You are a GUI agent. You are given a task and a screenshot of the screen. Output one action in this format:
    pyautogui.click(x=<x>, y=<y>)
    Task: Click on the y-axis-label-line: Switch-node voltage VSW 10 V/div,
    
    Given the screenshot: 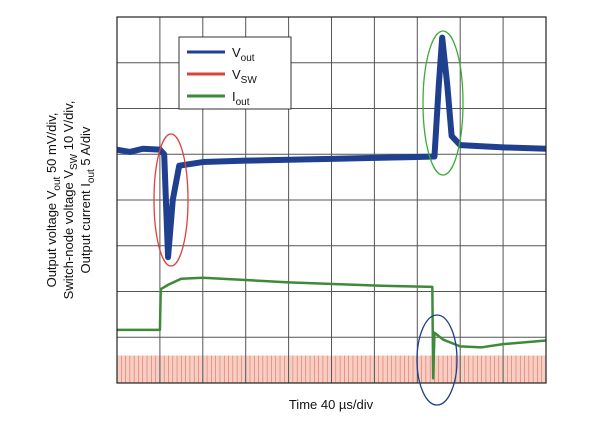 What is the action you would take?
    pyautogui.click(x=70, y=200)
    